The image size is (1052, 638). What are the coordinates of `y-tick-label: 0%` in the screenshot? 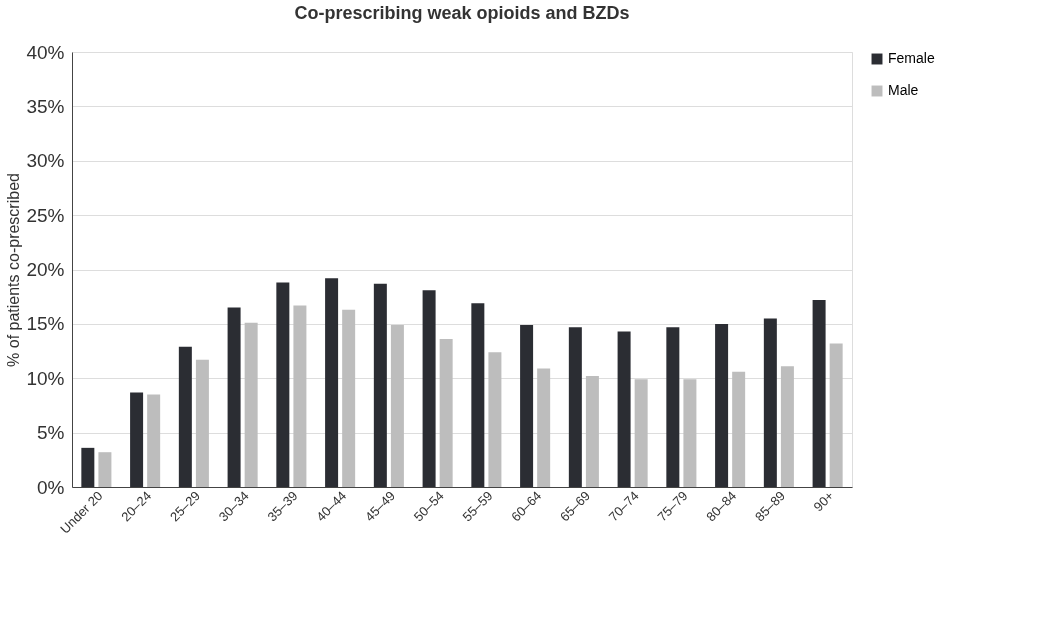 It's located at (51, 487).